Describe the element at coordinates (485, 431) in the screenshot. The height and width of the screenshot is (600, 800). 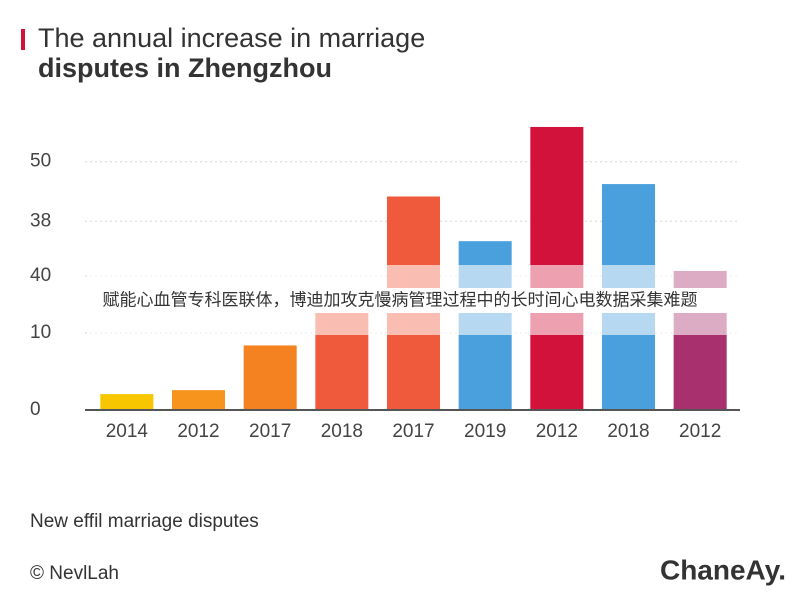
I see `x-tick-label: 2019` at that location.